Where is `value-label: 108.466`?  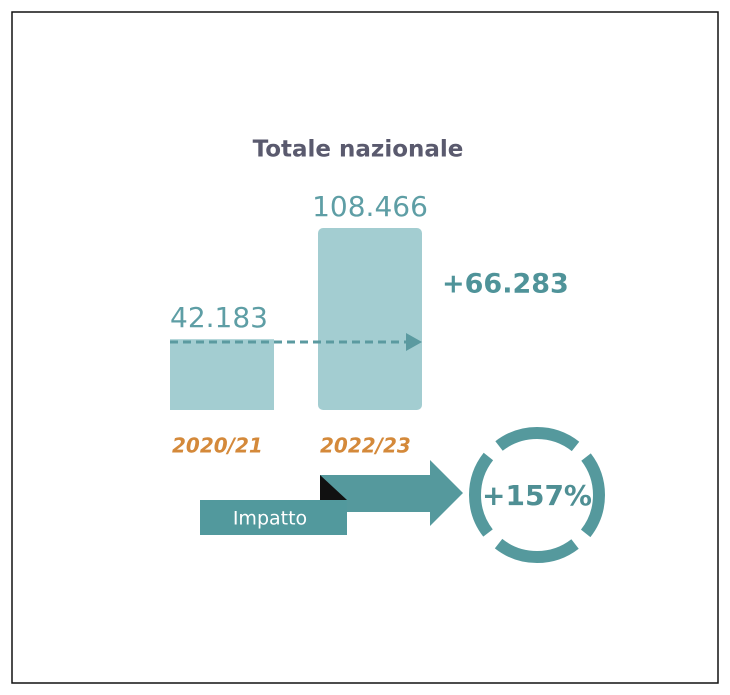
value-label: 108.466 is located at coordinates (370, 206).